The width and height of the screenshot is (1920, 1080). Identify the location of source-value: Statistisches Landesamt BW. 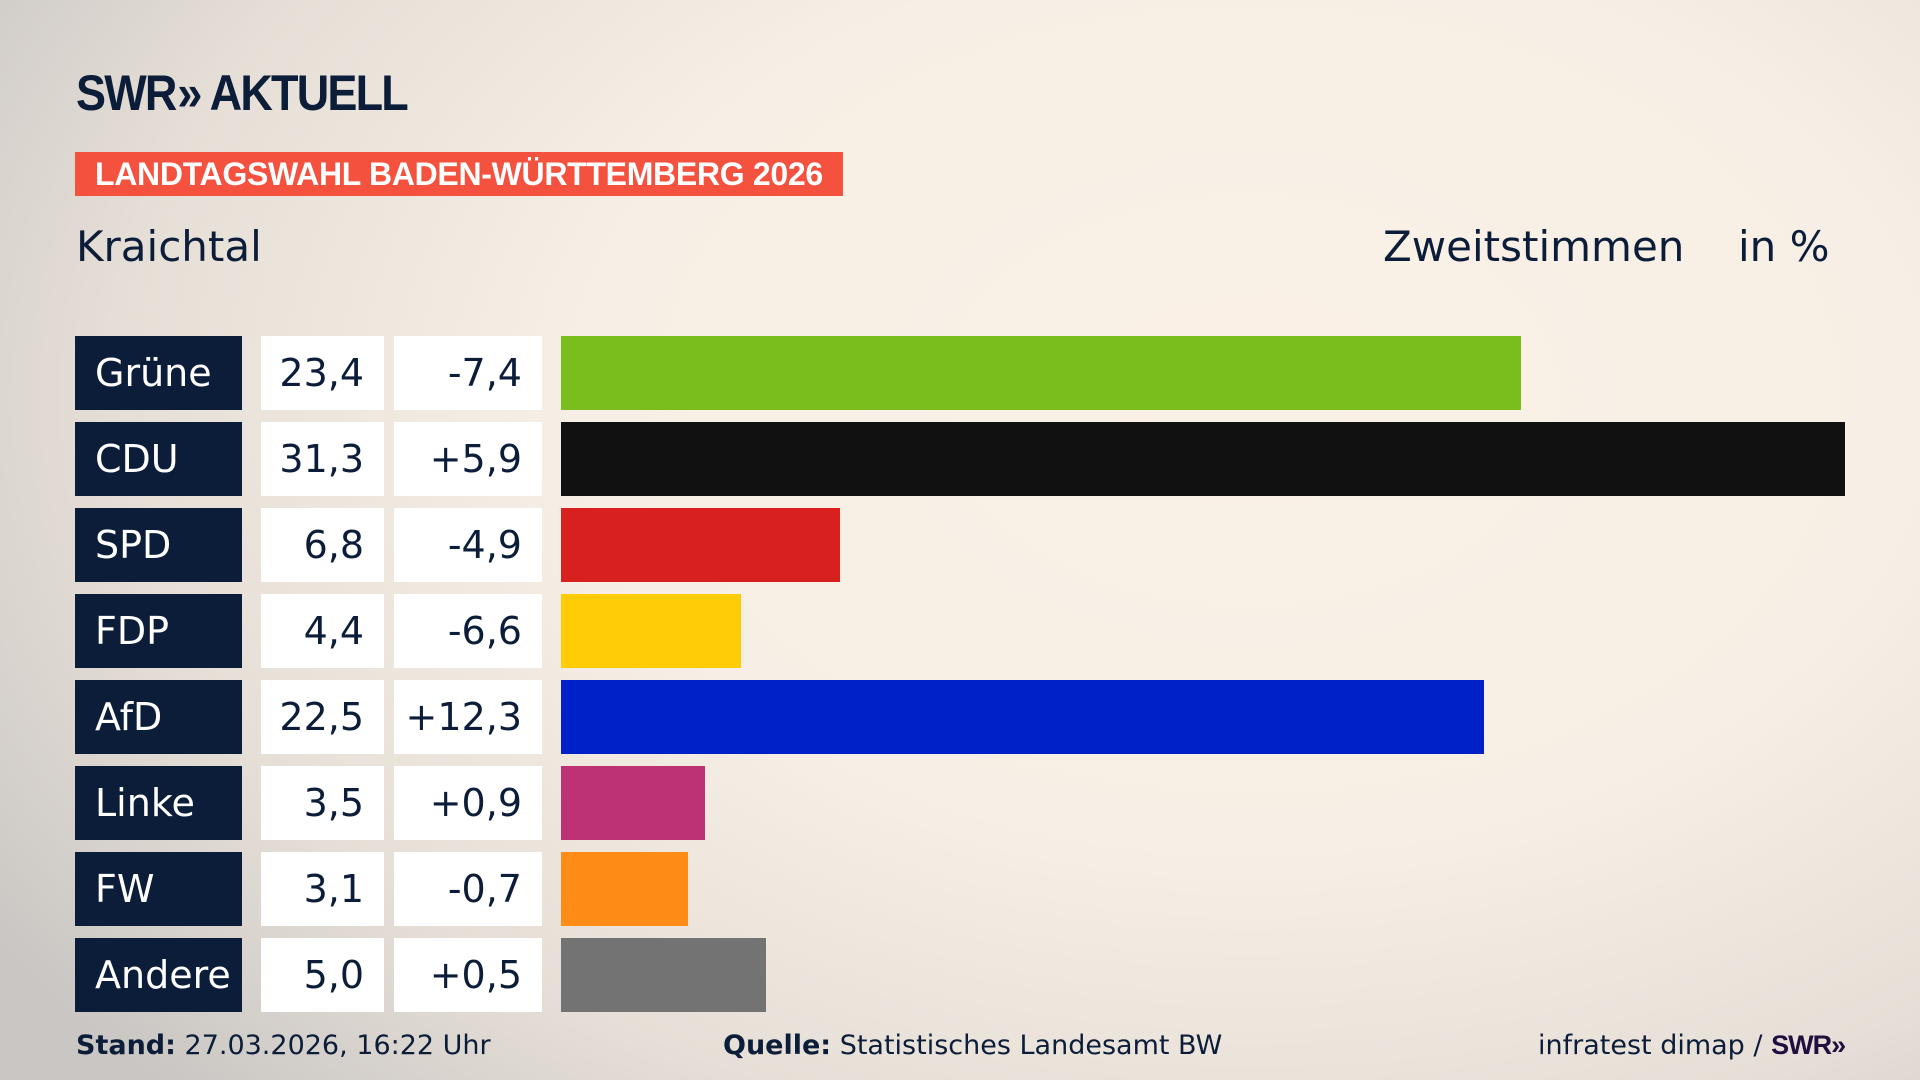
(1031, 1045).